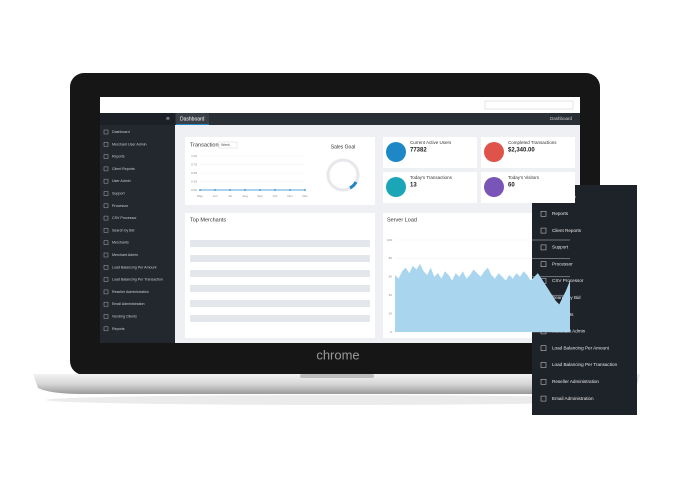 The height and width of the screenshot is (504, 697). Describe the element at coordinates (573, 398) in the screenshot. I see `menu-item: Email Administration` at that location.